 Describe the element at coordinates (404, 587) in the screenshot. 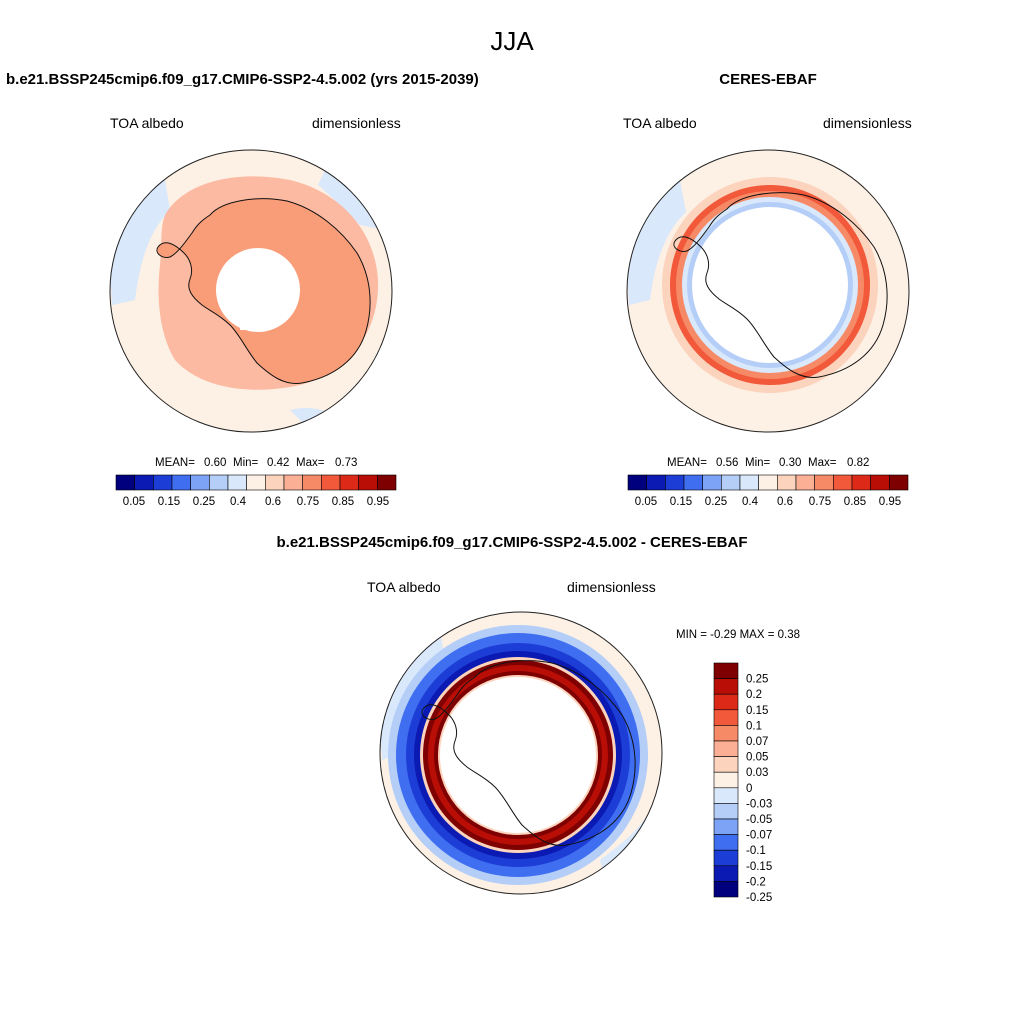

I see `panel-diff-variable: TOA albedo` at that location.